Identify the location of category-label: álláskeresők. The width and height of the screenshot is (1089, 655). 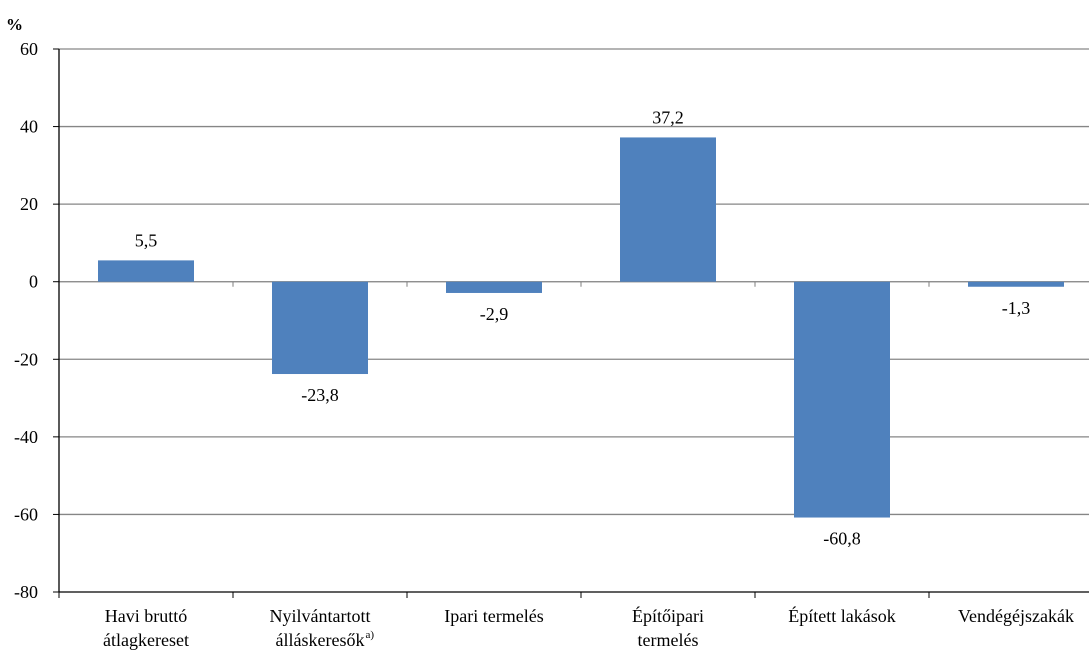
(320, 640).